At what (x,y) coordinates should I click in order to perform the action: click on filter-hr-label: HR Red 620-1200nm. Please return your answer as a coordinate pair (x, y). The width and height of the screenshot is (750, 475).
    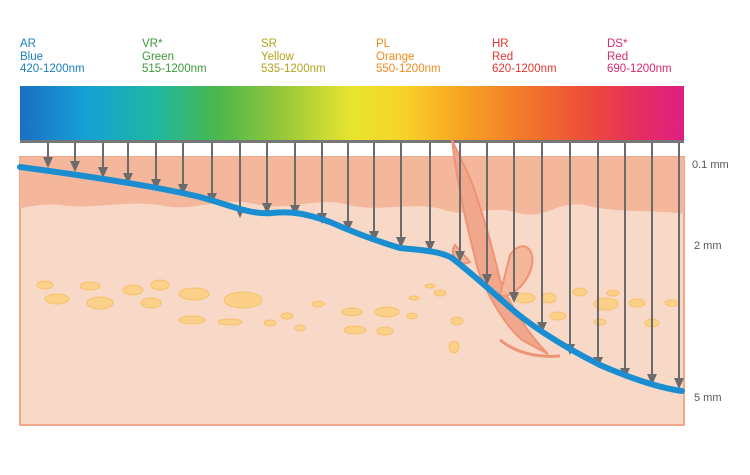
    Looking at the image, I should click on (524, 57).